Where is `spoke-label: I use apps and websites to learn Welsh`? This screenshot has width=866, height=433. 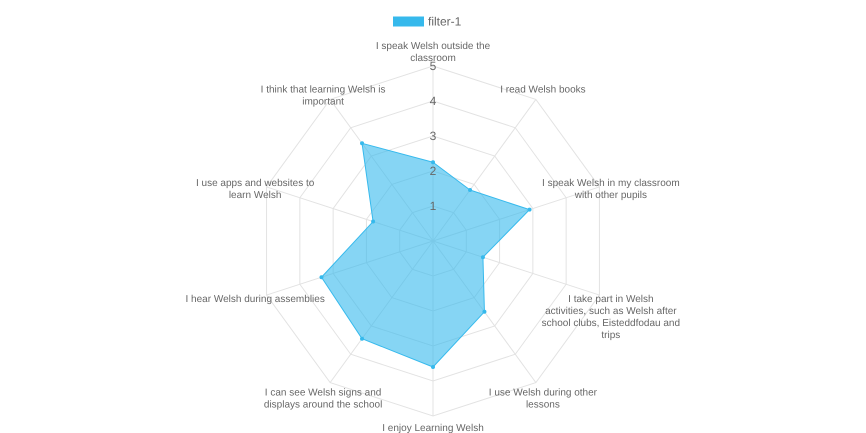 spoke-label: I use apps and websites to learn Welsh is located at coordinates (255, 190).